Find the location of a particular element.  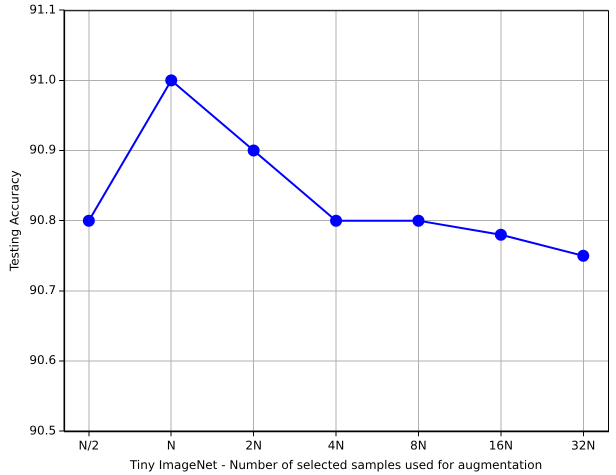

x-tick-label: N/2 is located at coordinates (89, 445).